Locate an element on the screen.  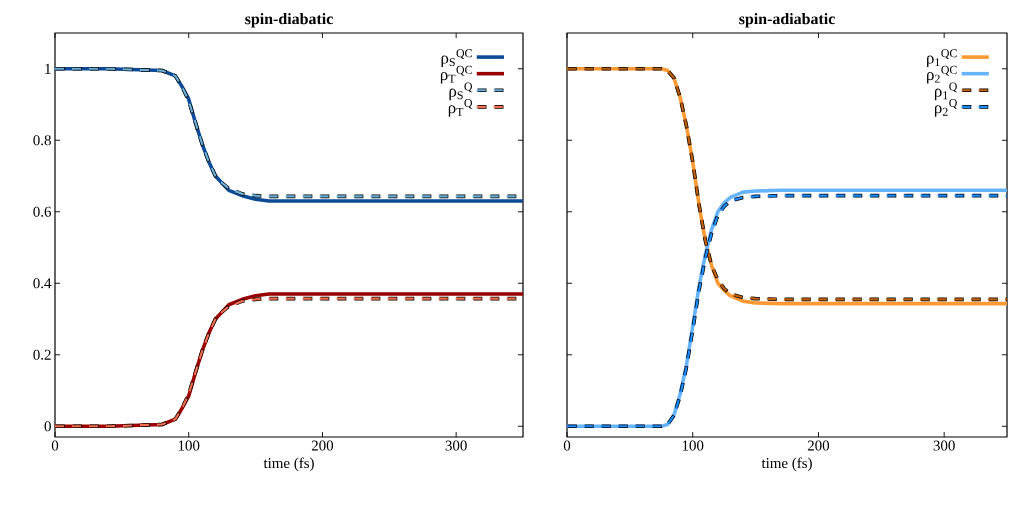
y-tick-label: 0.6 is located at coordinates (42, 211).